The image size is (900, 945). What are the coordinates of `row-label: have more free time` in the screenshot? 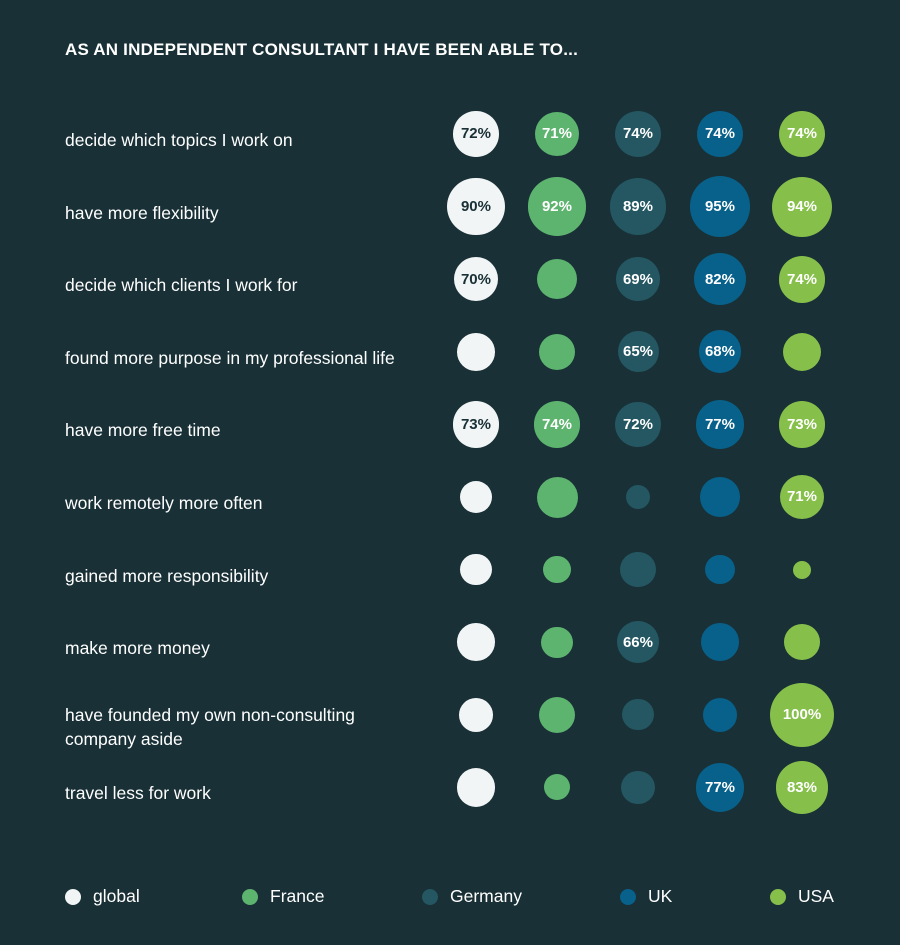 It's located at (143, 430).